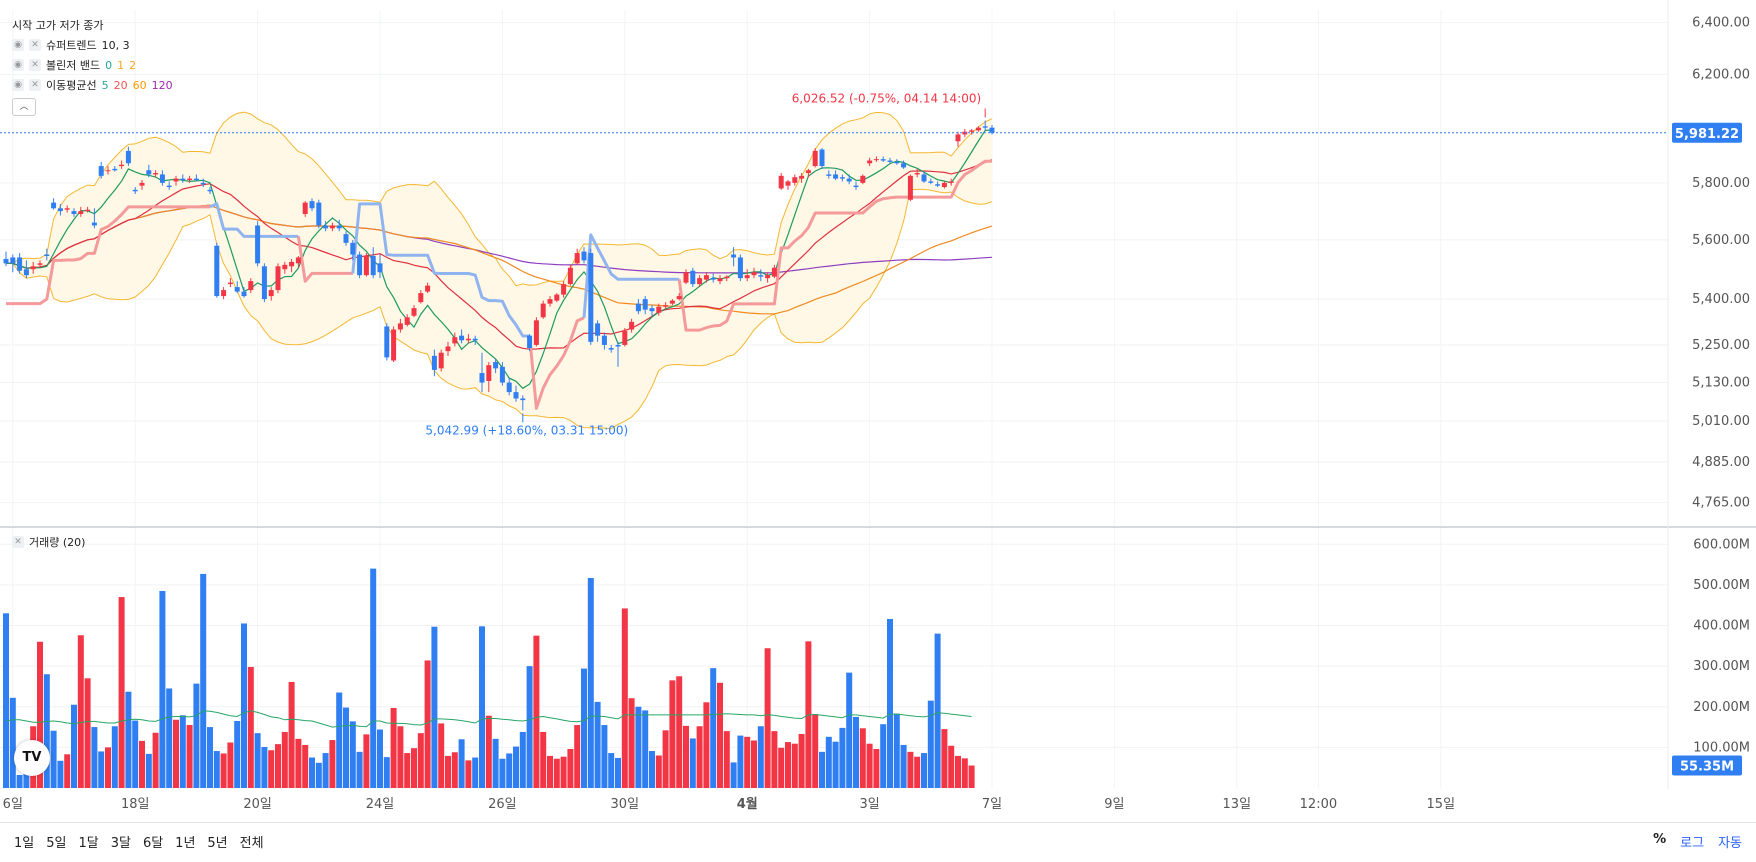 The width and height of the screenshot is (1756, 862). What do you see at coordinates (32, 758) in the screenshot?
I see `tradingview-logo: TV` at bounding box center [32, 758].